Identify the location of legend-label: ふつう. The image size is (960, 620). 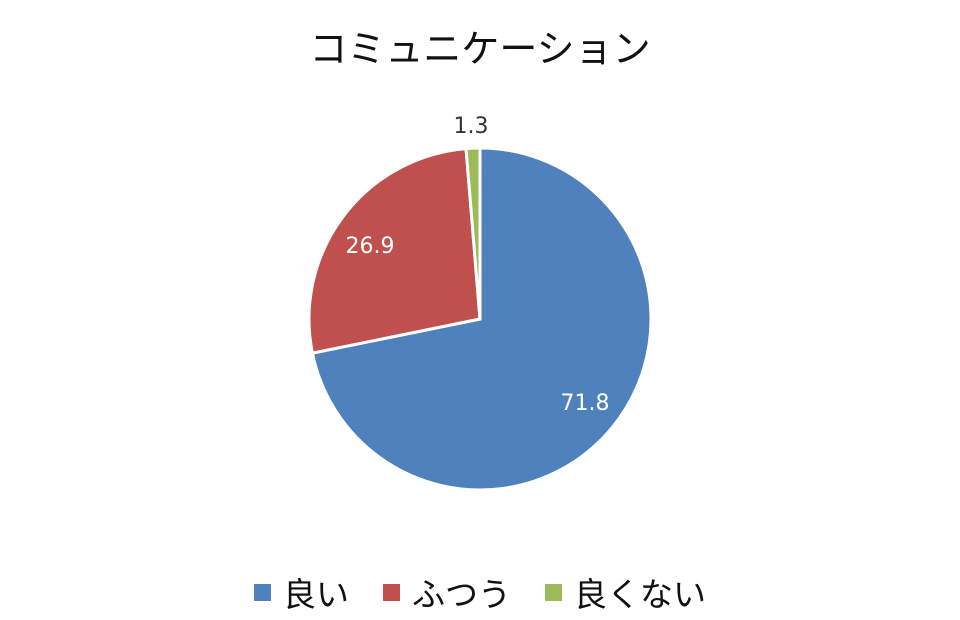
(461, 594).